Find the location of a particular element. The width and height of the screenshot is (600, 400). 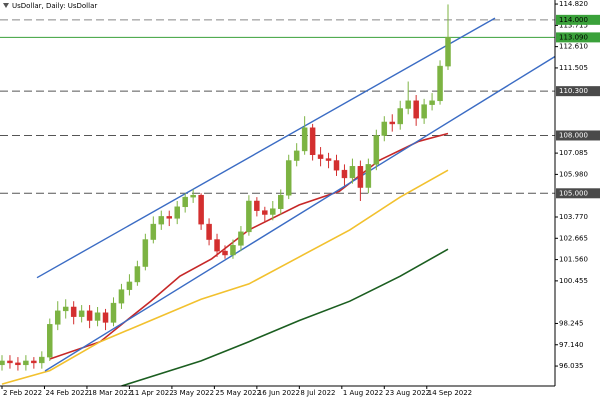

chart-title: UsDollar, Daily: UsDollar is located at coordinates (54, 6).